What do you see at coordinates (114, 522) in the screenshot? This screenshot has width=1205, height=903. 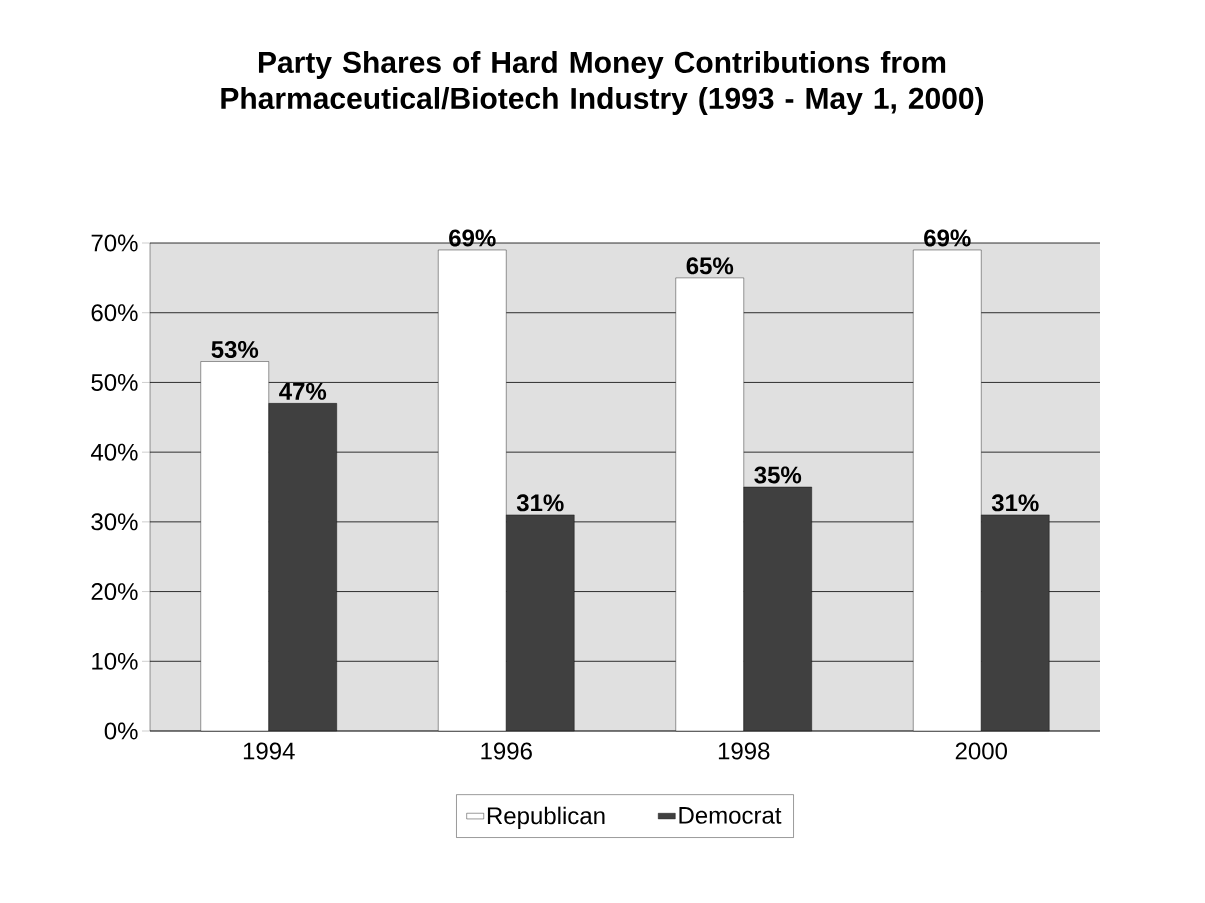 I see `y-tick-label: 30%` at bounding box center [114, 522].